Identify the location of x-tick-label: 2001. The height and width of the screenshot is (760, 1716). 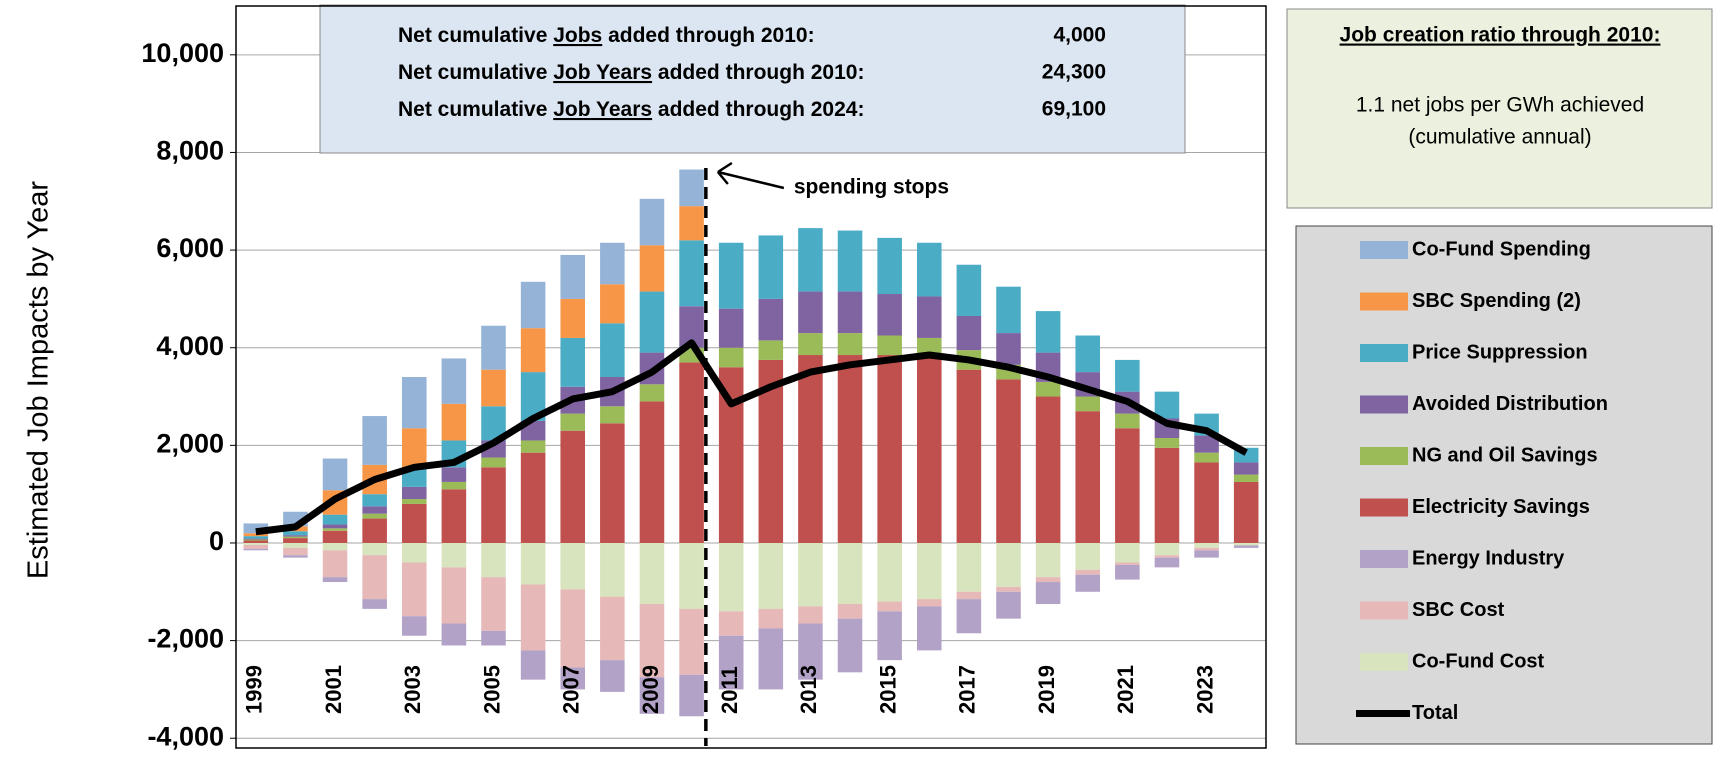
(333, 689).